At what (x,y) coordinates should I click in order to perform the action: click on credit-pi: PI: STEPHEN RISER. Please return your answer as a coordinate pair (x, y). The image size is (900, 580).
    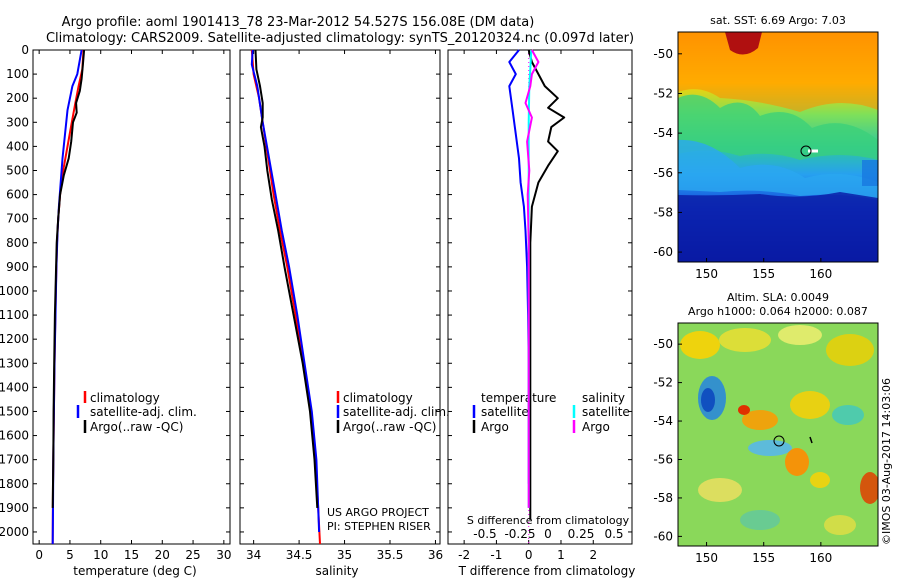
    Looking at the image, I should click on (379, 526).